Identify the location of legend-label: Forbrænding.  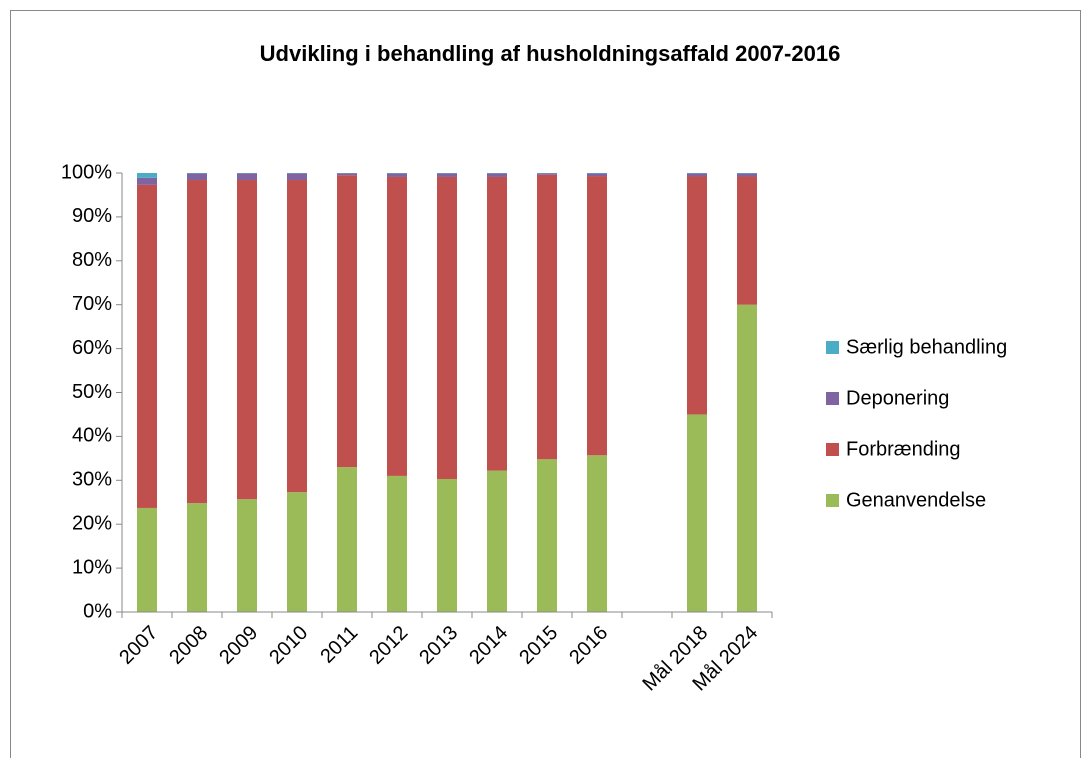
(903, 449).